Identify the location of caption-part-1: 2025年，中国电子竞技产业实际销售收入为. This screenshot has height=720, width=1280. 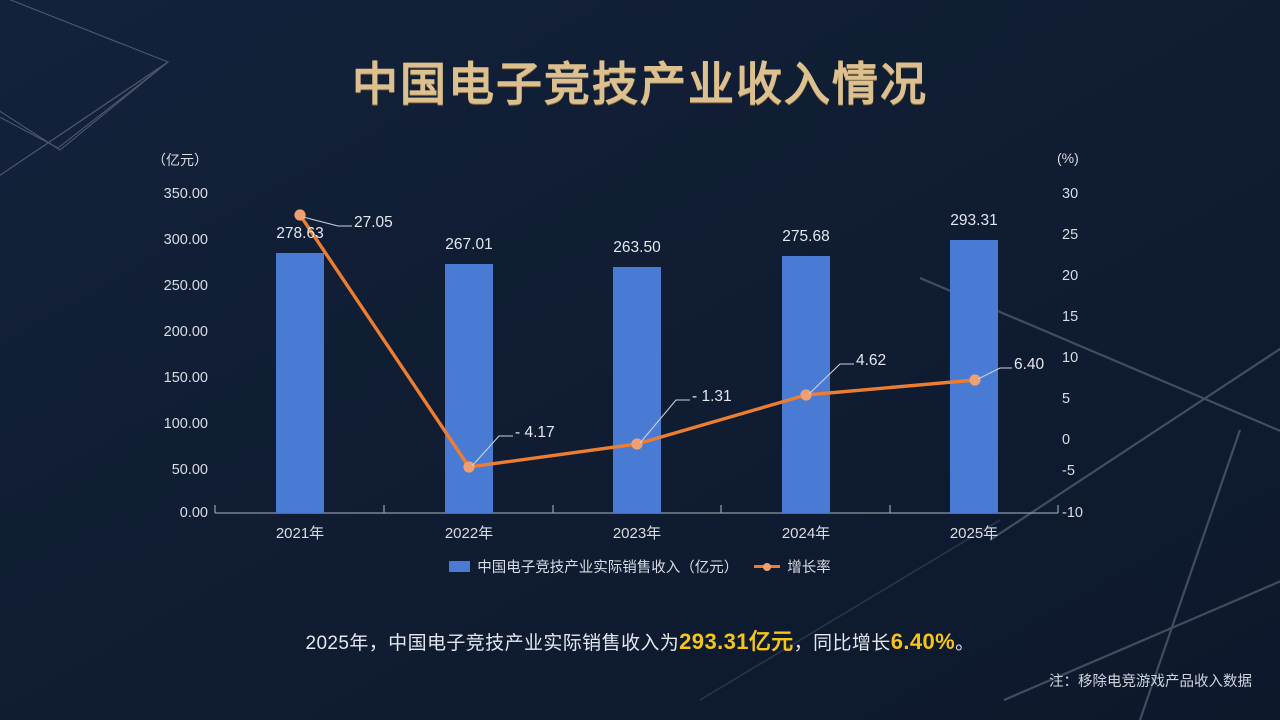
(492, 643).